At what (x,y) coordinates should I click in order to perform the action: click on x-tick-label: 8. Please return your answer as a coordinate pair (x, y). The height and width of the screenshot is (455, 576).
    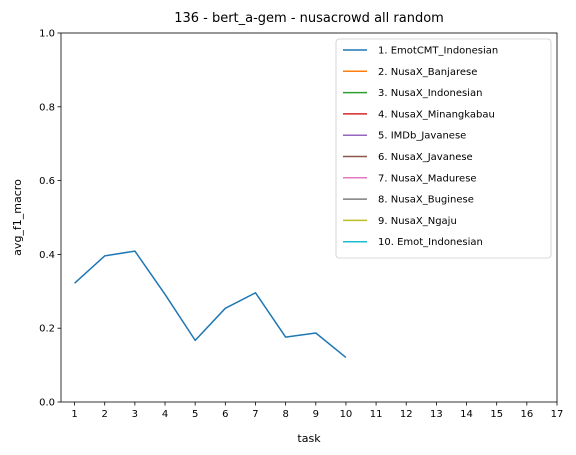
    Looking at the image, I should click on (285, 414).